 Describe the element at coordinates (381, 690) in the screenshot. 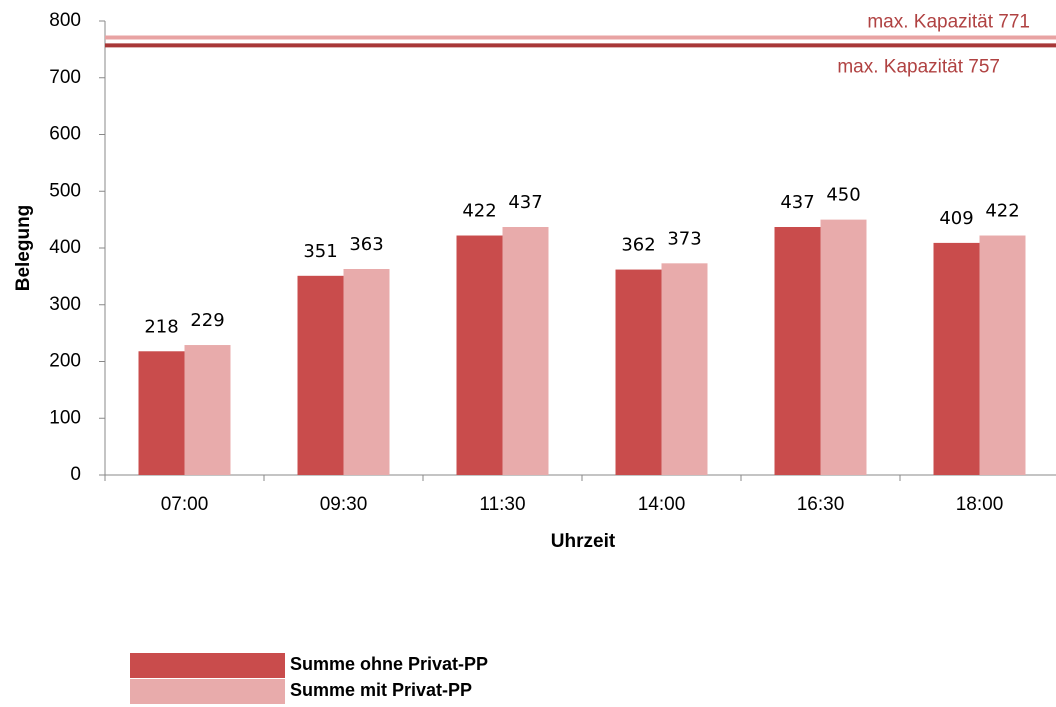

I see `legend-label: Summe mit Privat-PP` at that location.